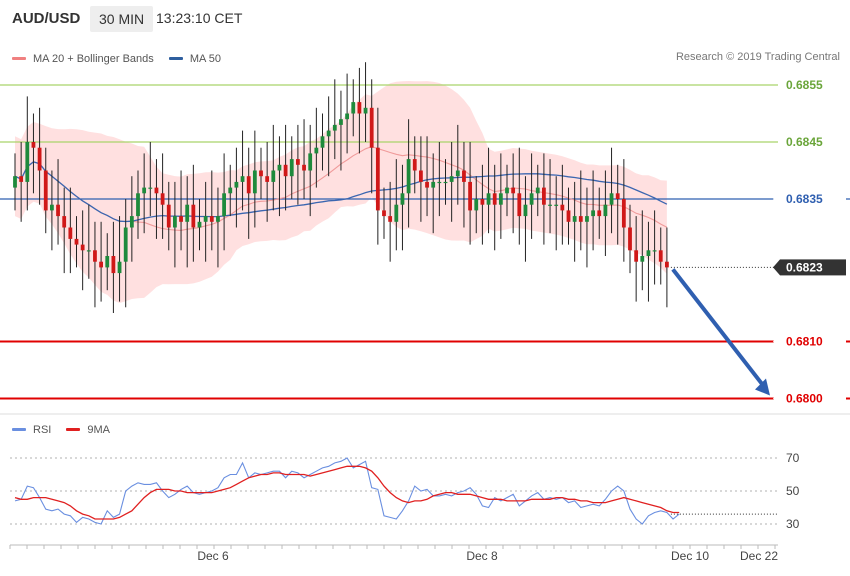  I want to click on time-tick-label: Dec 8, so click(482, 556).